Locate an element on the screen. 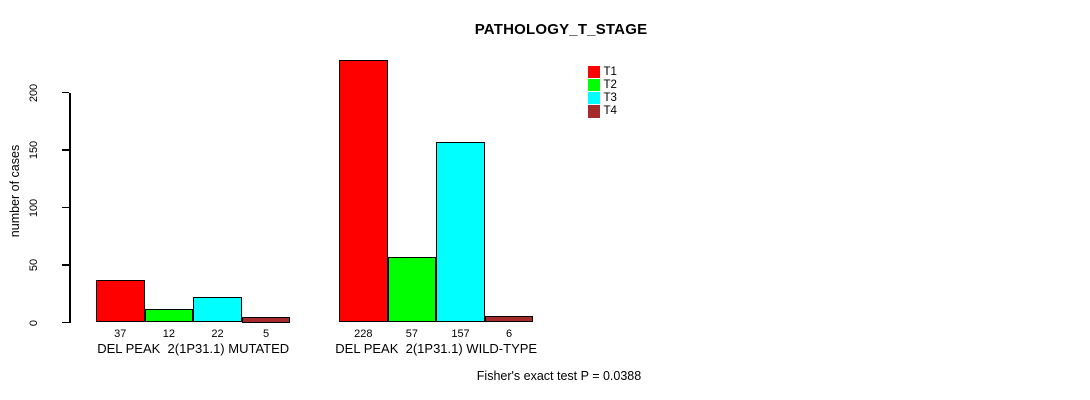 This screenshot has width=1090, height=400. legend-label: T4 is located at coordinates (610, 111).